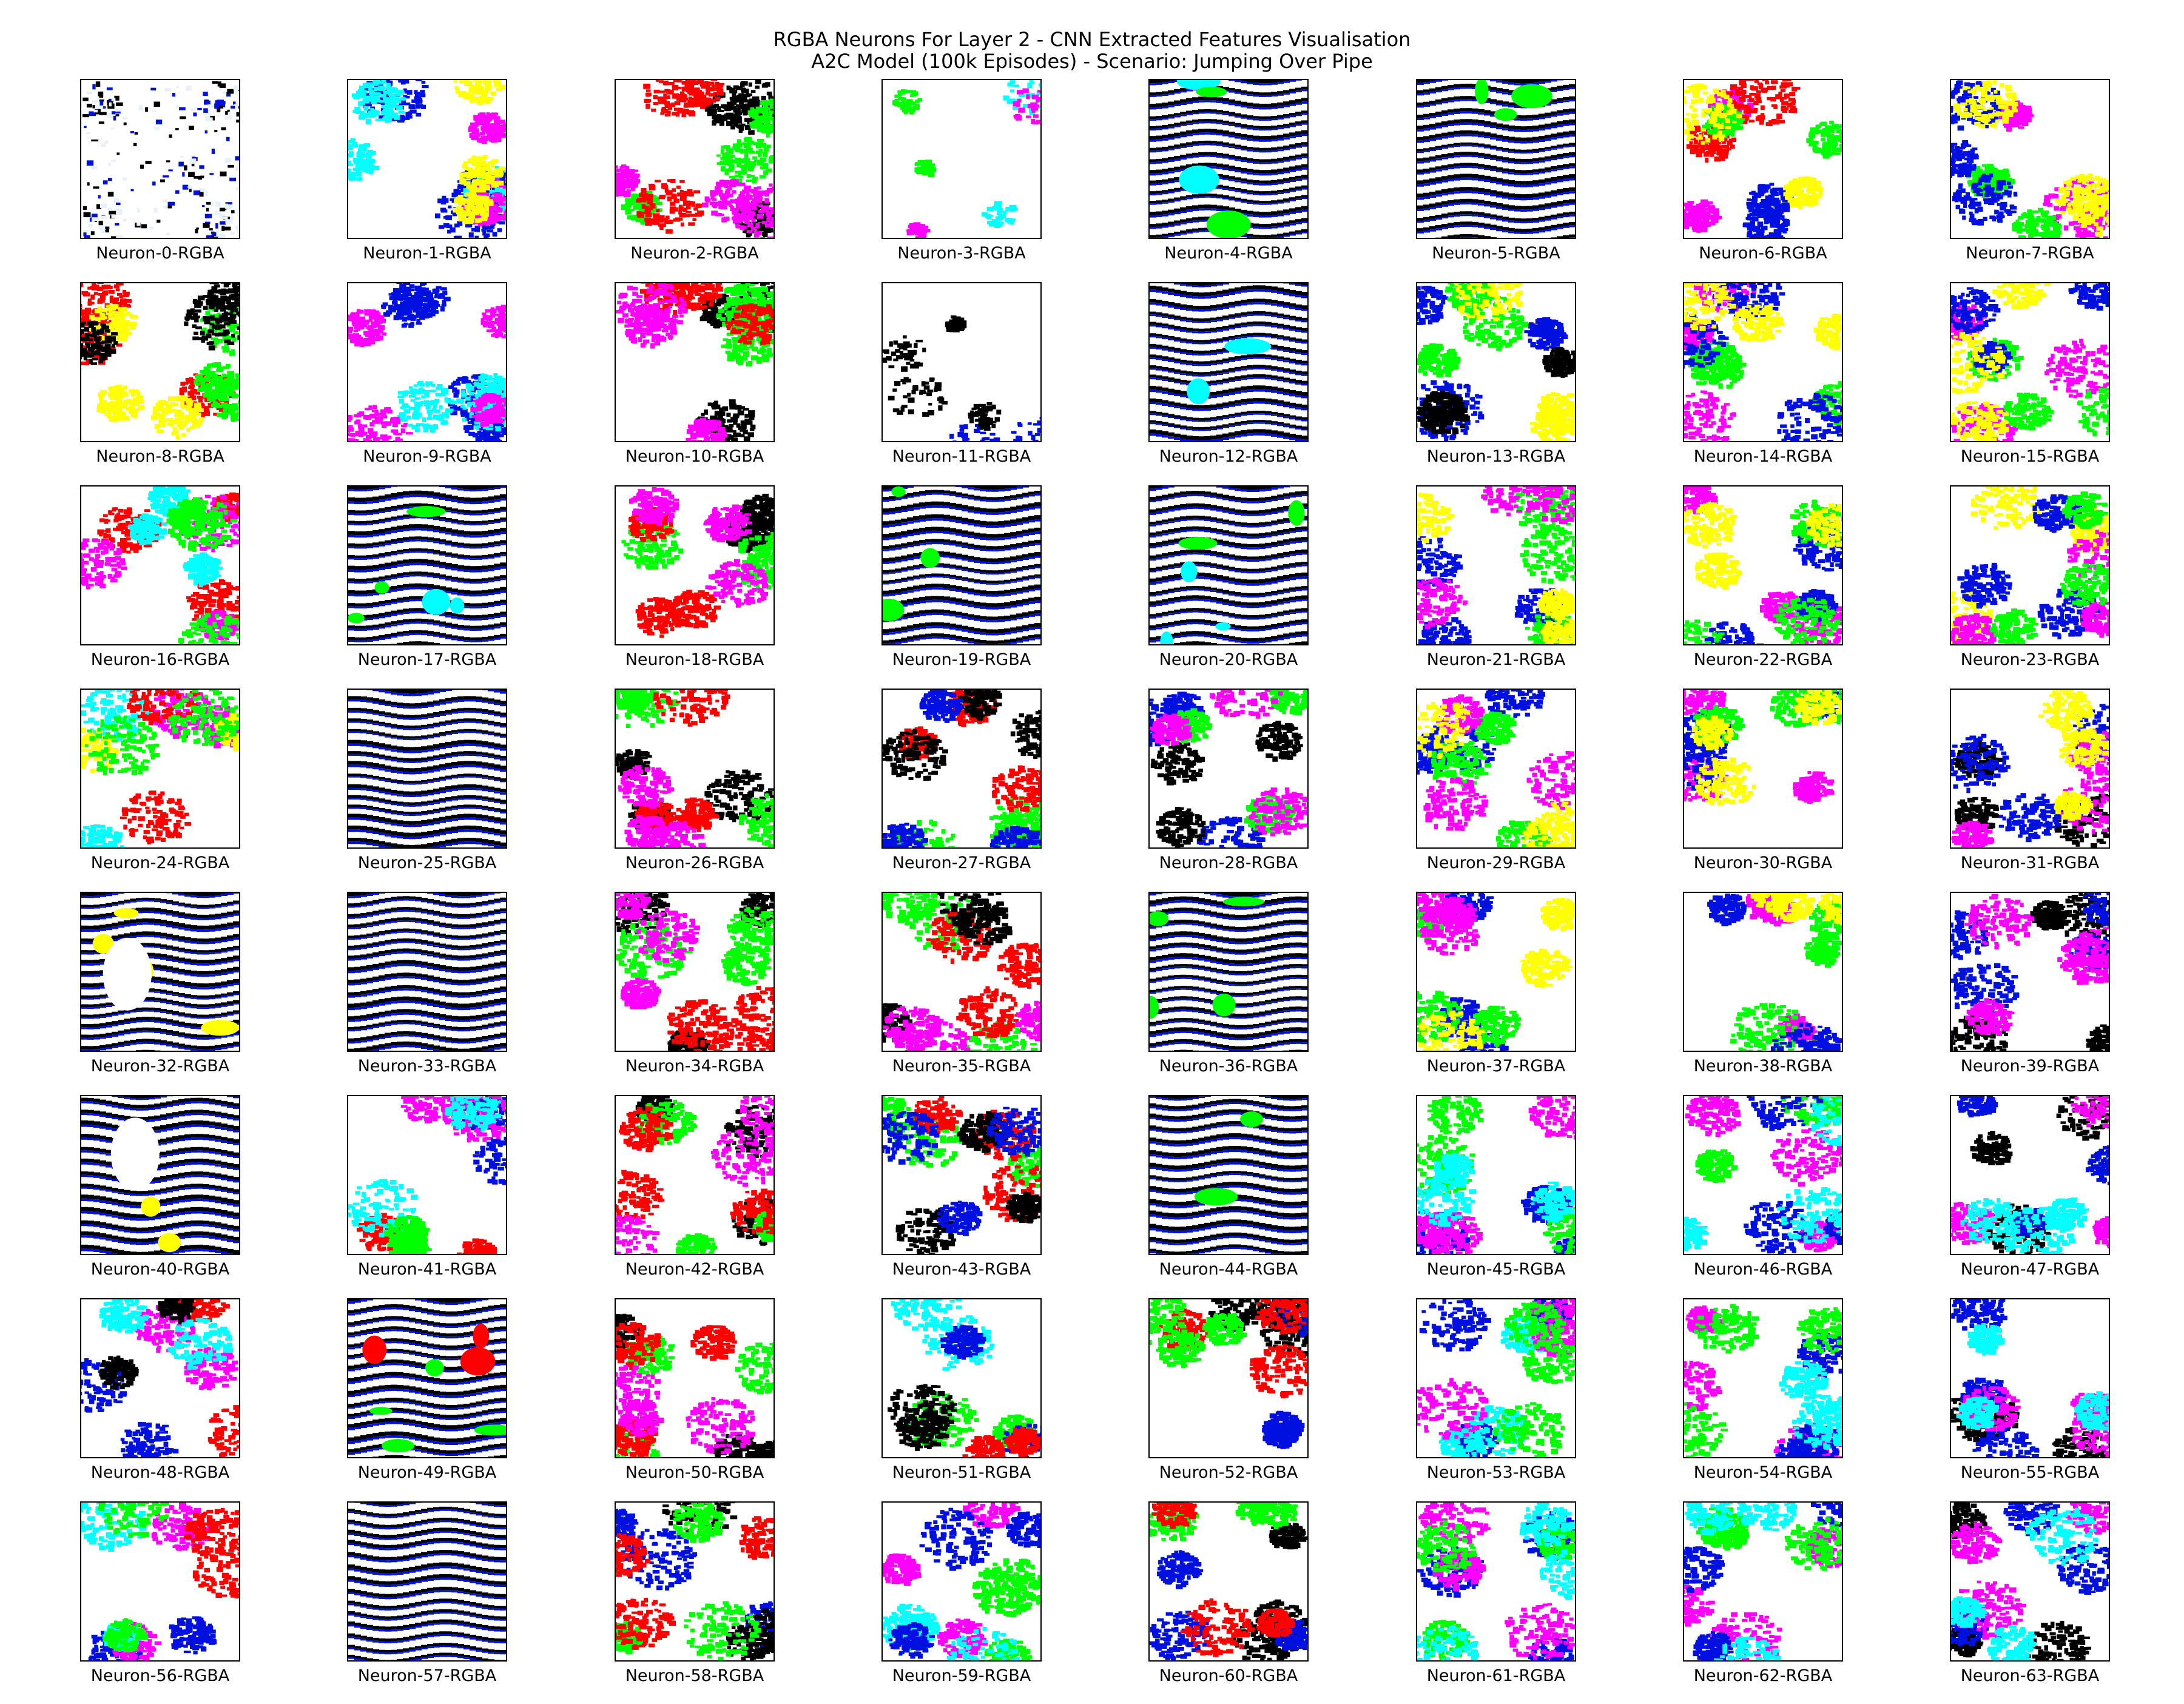 This screenshot has height=1704, width=2184. What do you see at coordinates (1496, 456) in the screenshot?
I see `neuron-label: Neuron-13-RGBA` at bounding box center [1496, 456].